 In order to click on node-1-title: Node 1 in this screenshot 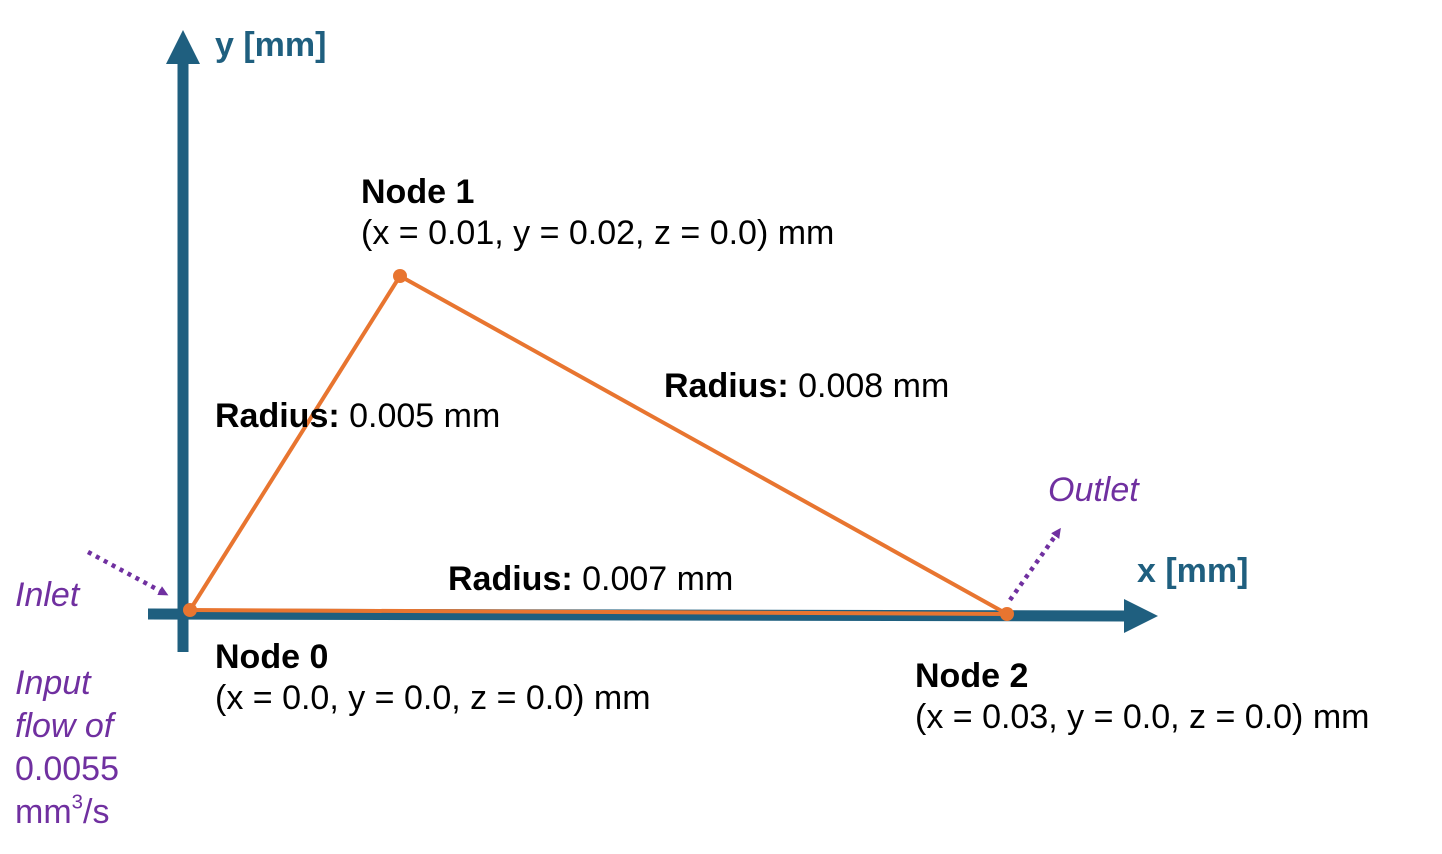, I will do `click(418, 192)`.